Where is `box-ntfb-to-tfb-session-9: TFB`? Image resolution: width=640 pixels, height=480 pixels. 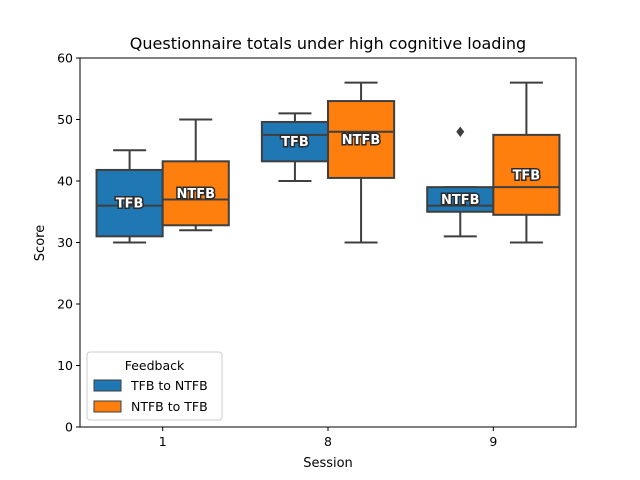
box-ntfb-to-tfb-session-9: TFB is located at coordinates (526, 162).